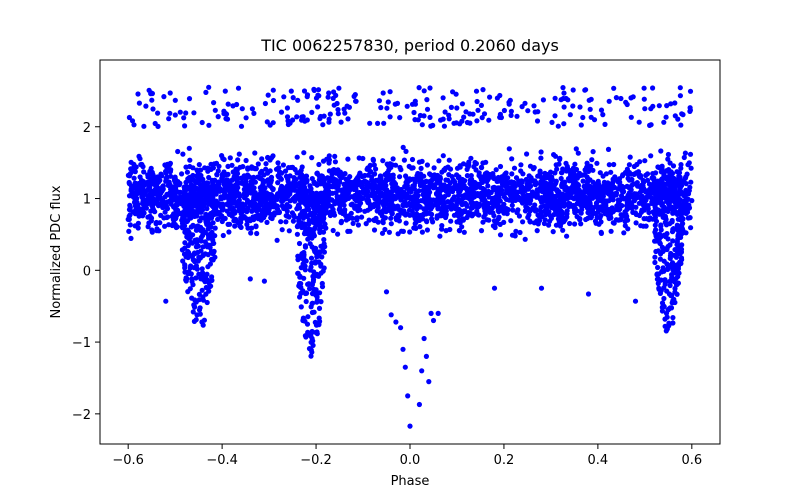 This screenshot has width=800, height=500. I want to click on y-tick-label: 0, so click(87, 271).